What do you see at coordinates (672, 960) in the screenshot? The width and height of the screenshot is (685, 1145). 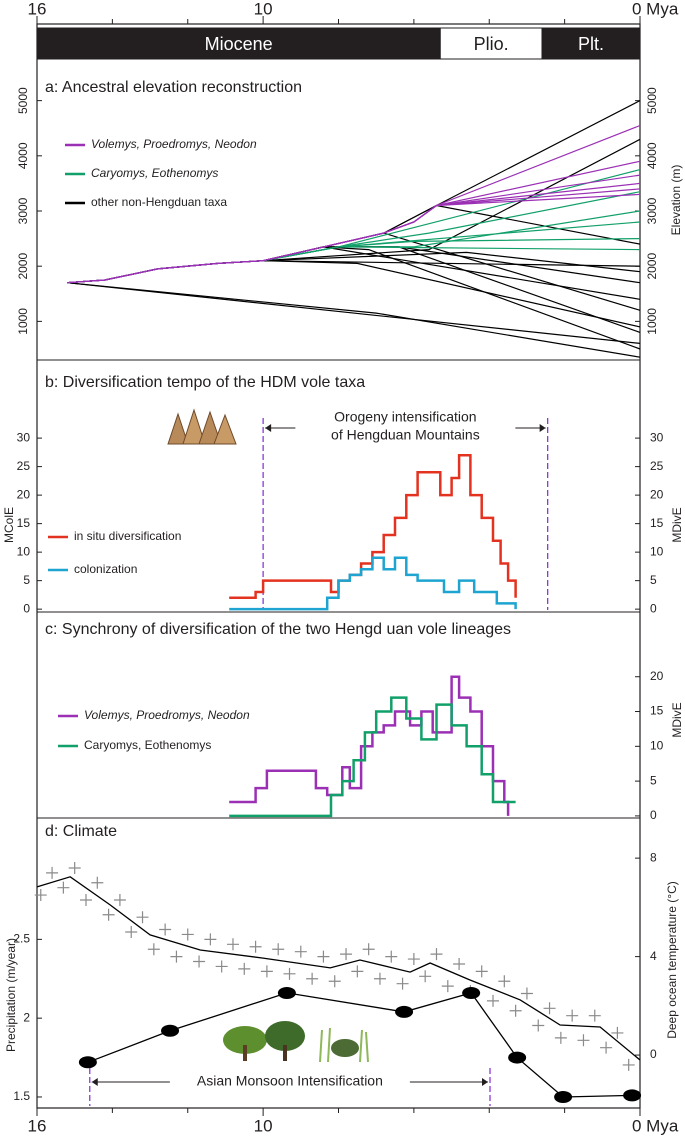 I see `axis-label: Deep ocean temperature (°C)` at bounding box center [672, 960].